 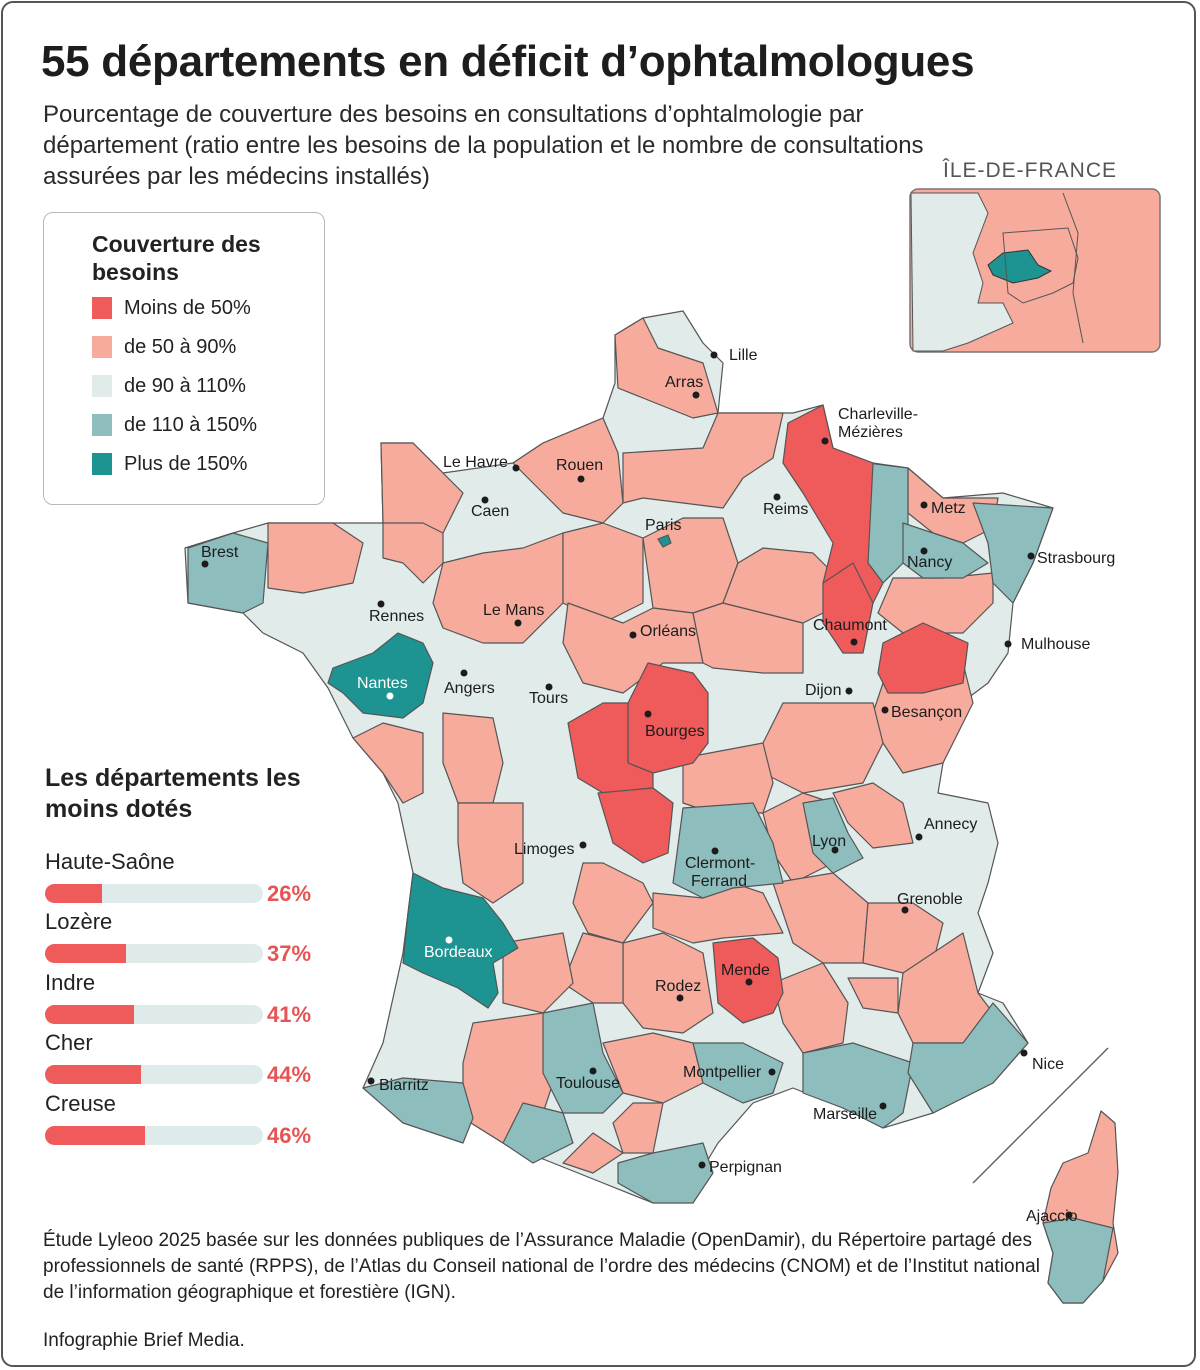 I want to click on city-label: Montpellier, so click(x=722, y=1072).